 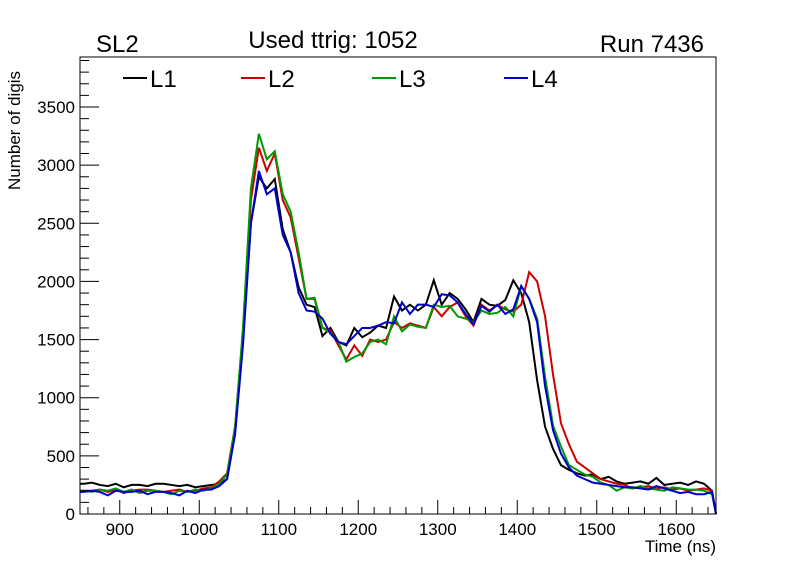 I want to click on label-right: Run 7436, so click(x=652, y=44).